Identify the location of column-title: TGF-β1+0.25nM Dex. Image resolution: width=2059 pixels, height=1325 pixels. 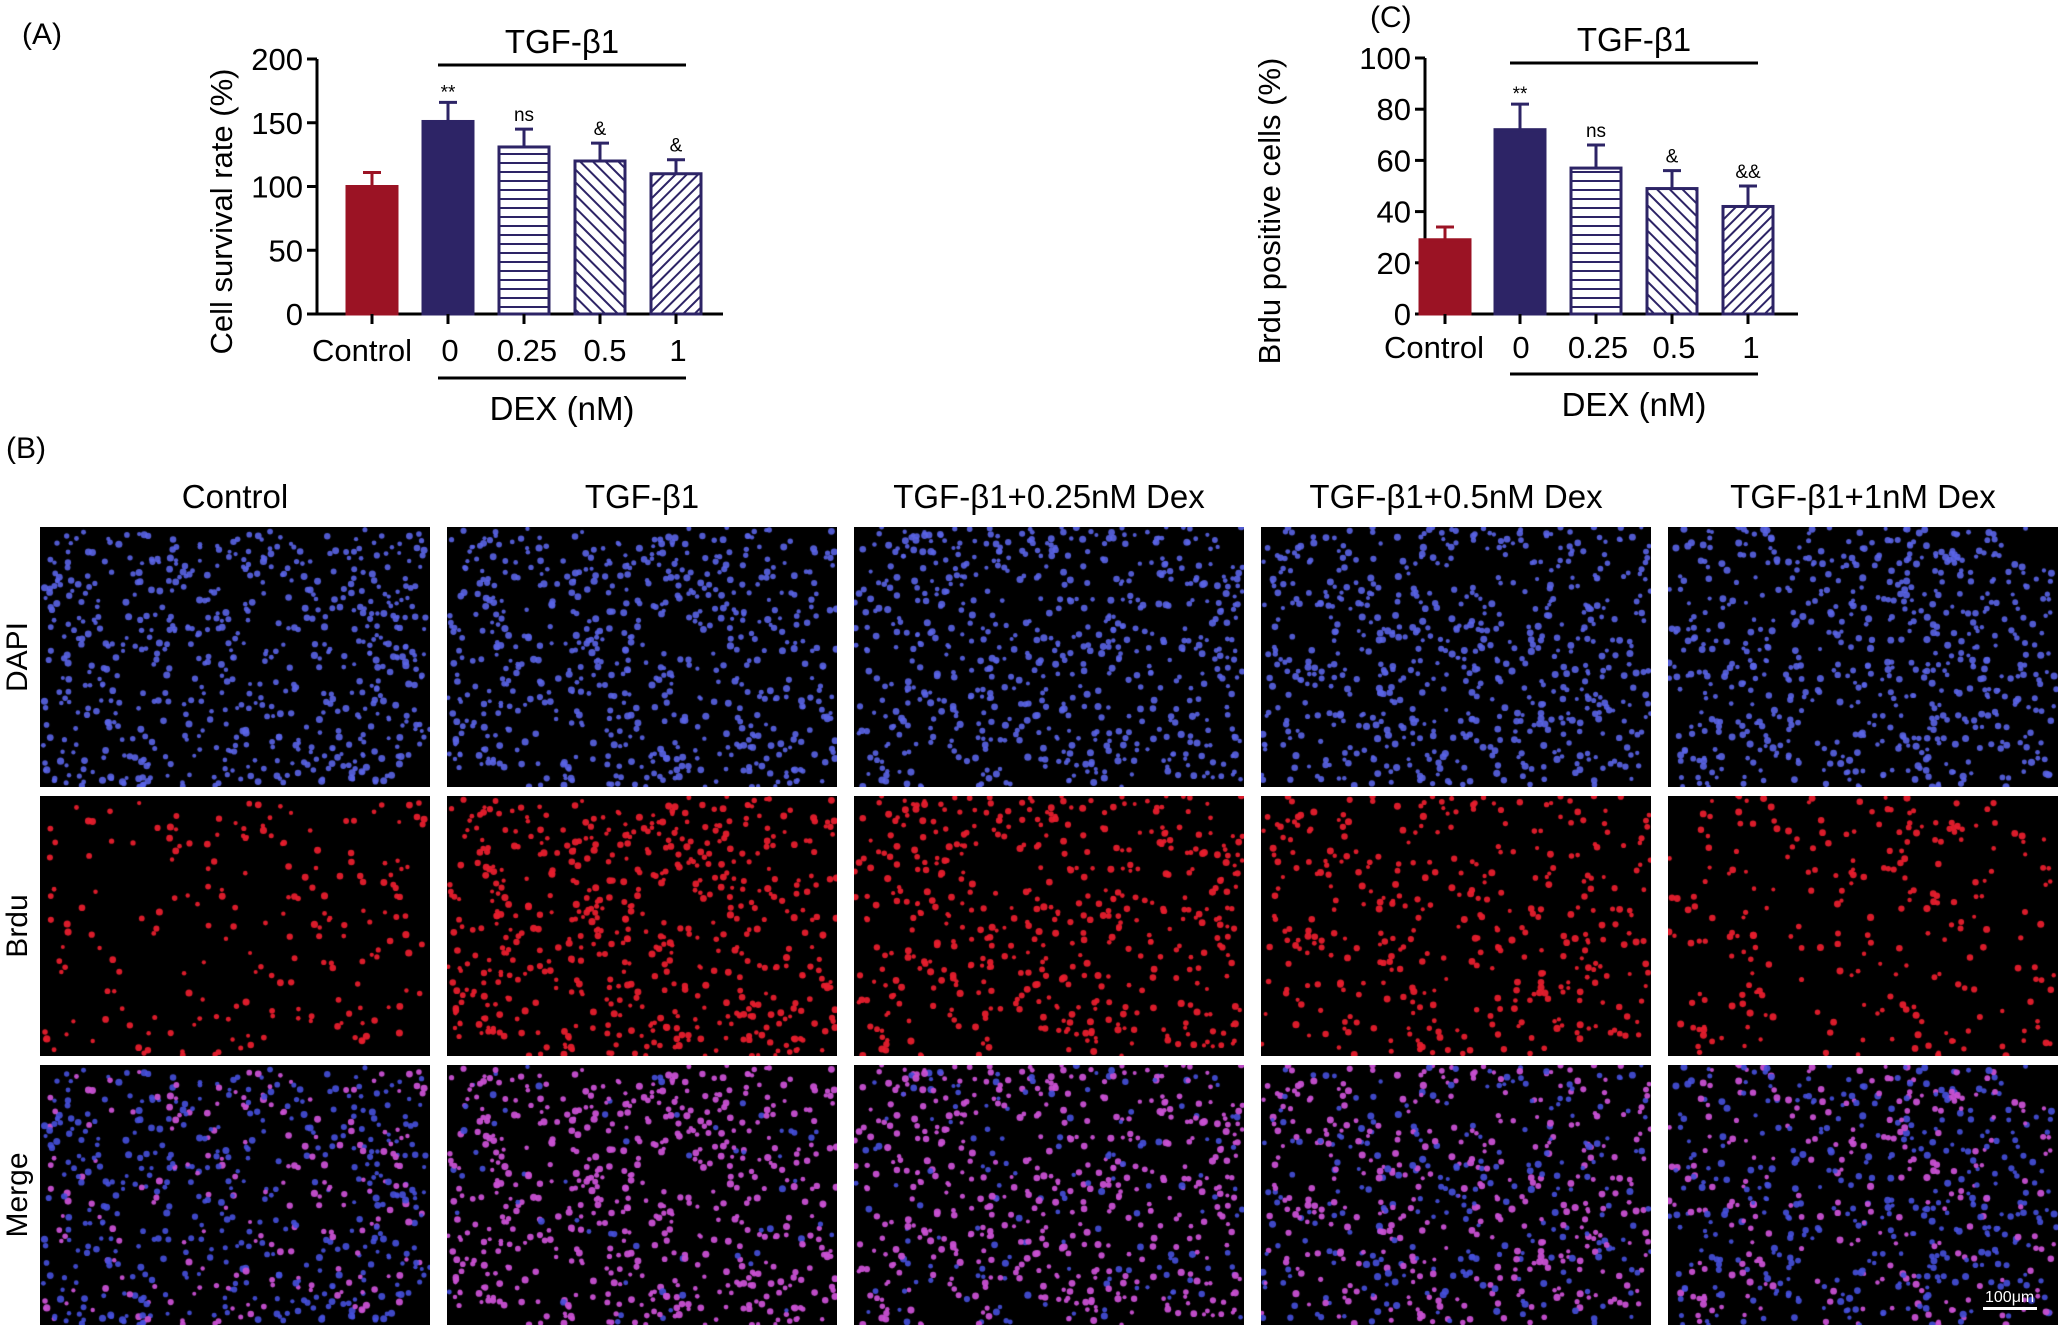
(1049, 496).